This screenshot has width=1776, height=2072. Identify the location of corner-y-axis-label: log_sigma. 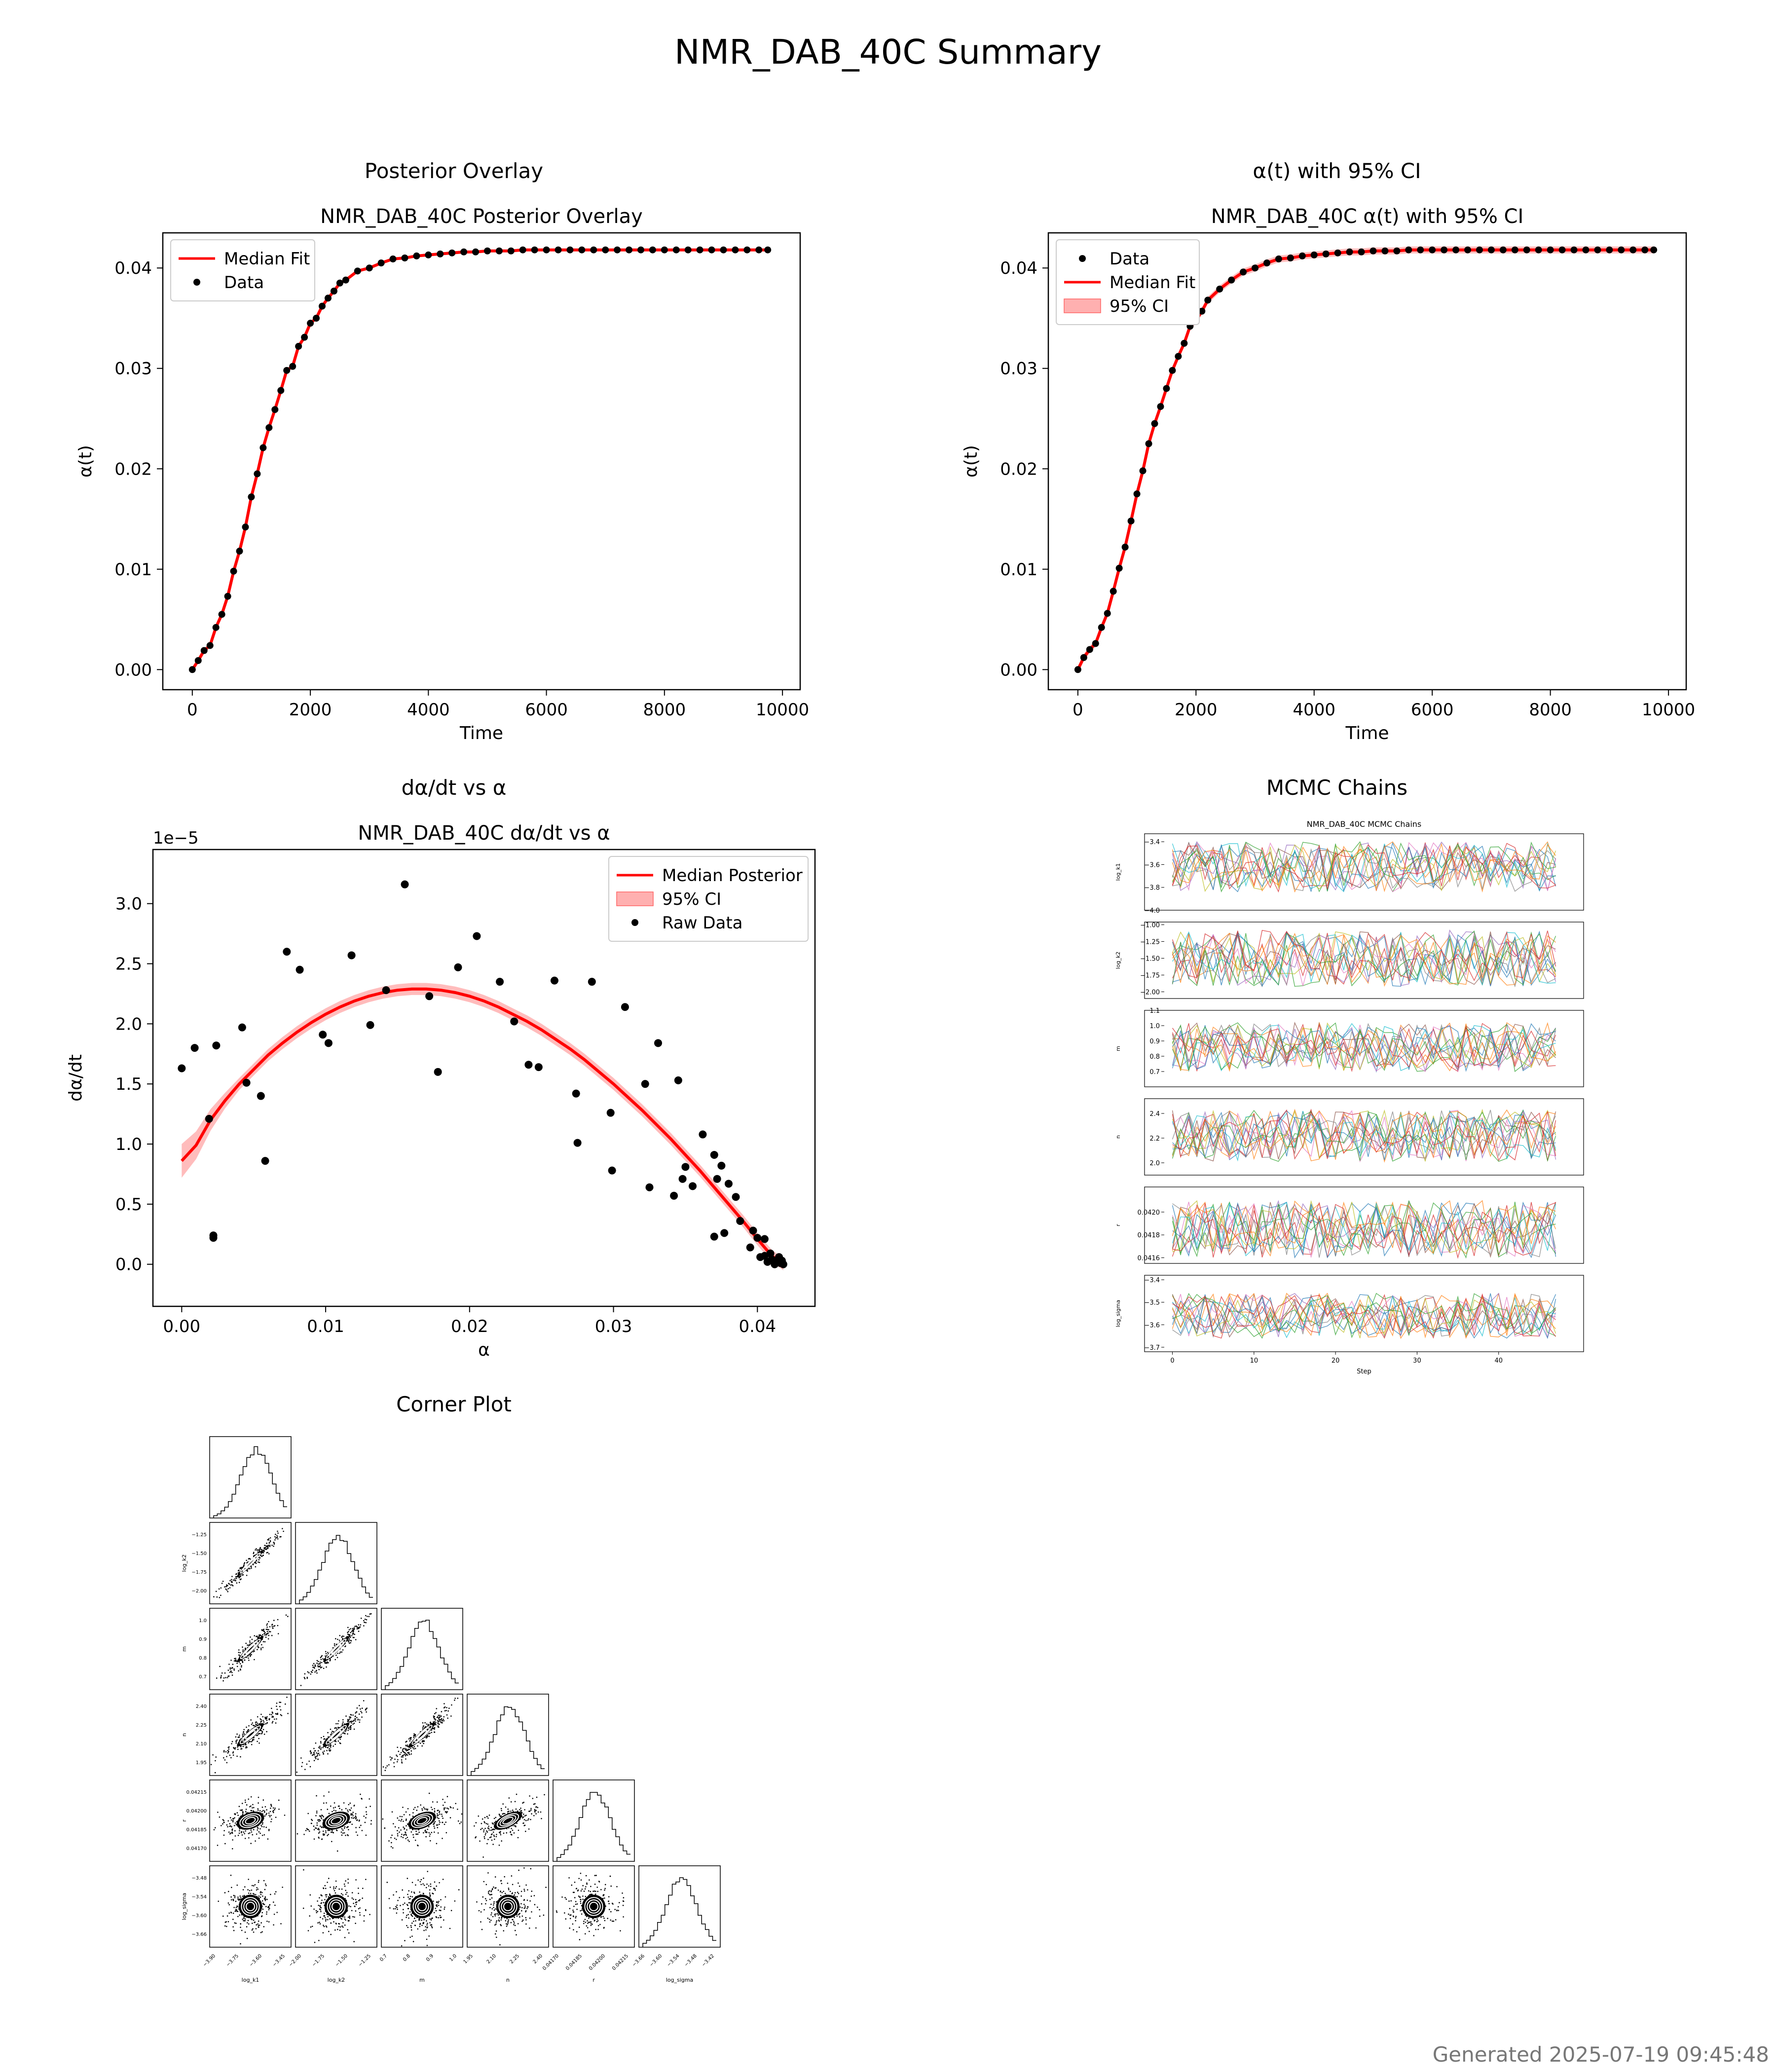
(184, 1907).